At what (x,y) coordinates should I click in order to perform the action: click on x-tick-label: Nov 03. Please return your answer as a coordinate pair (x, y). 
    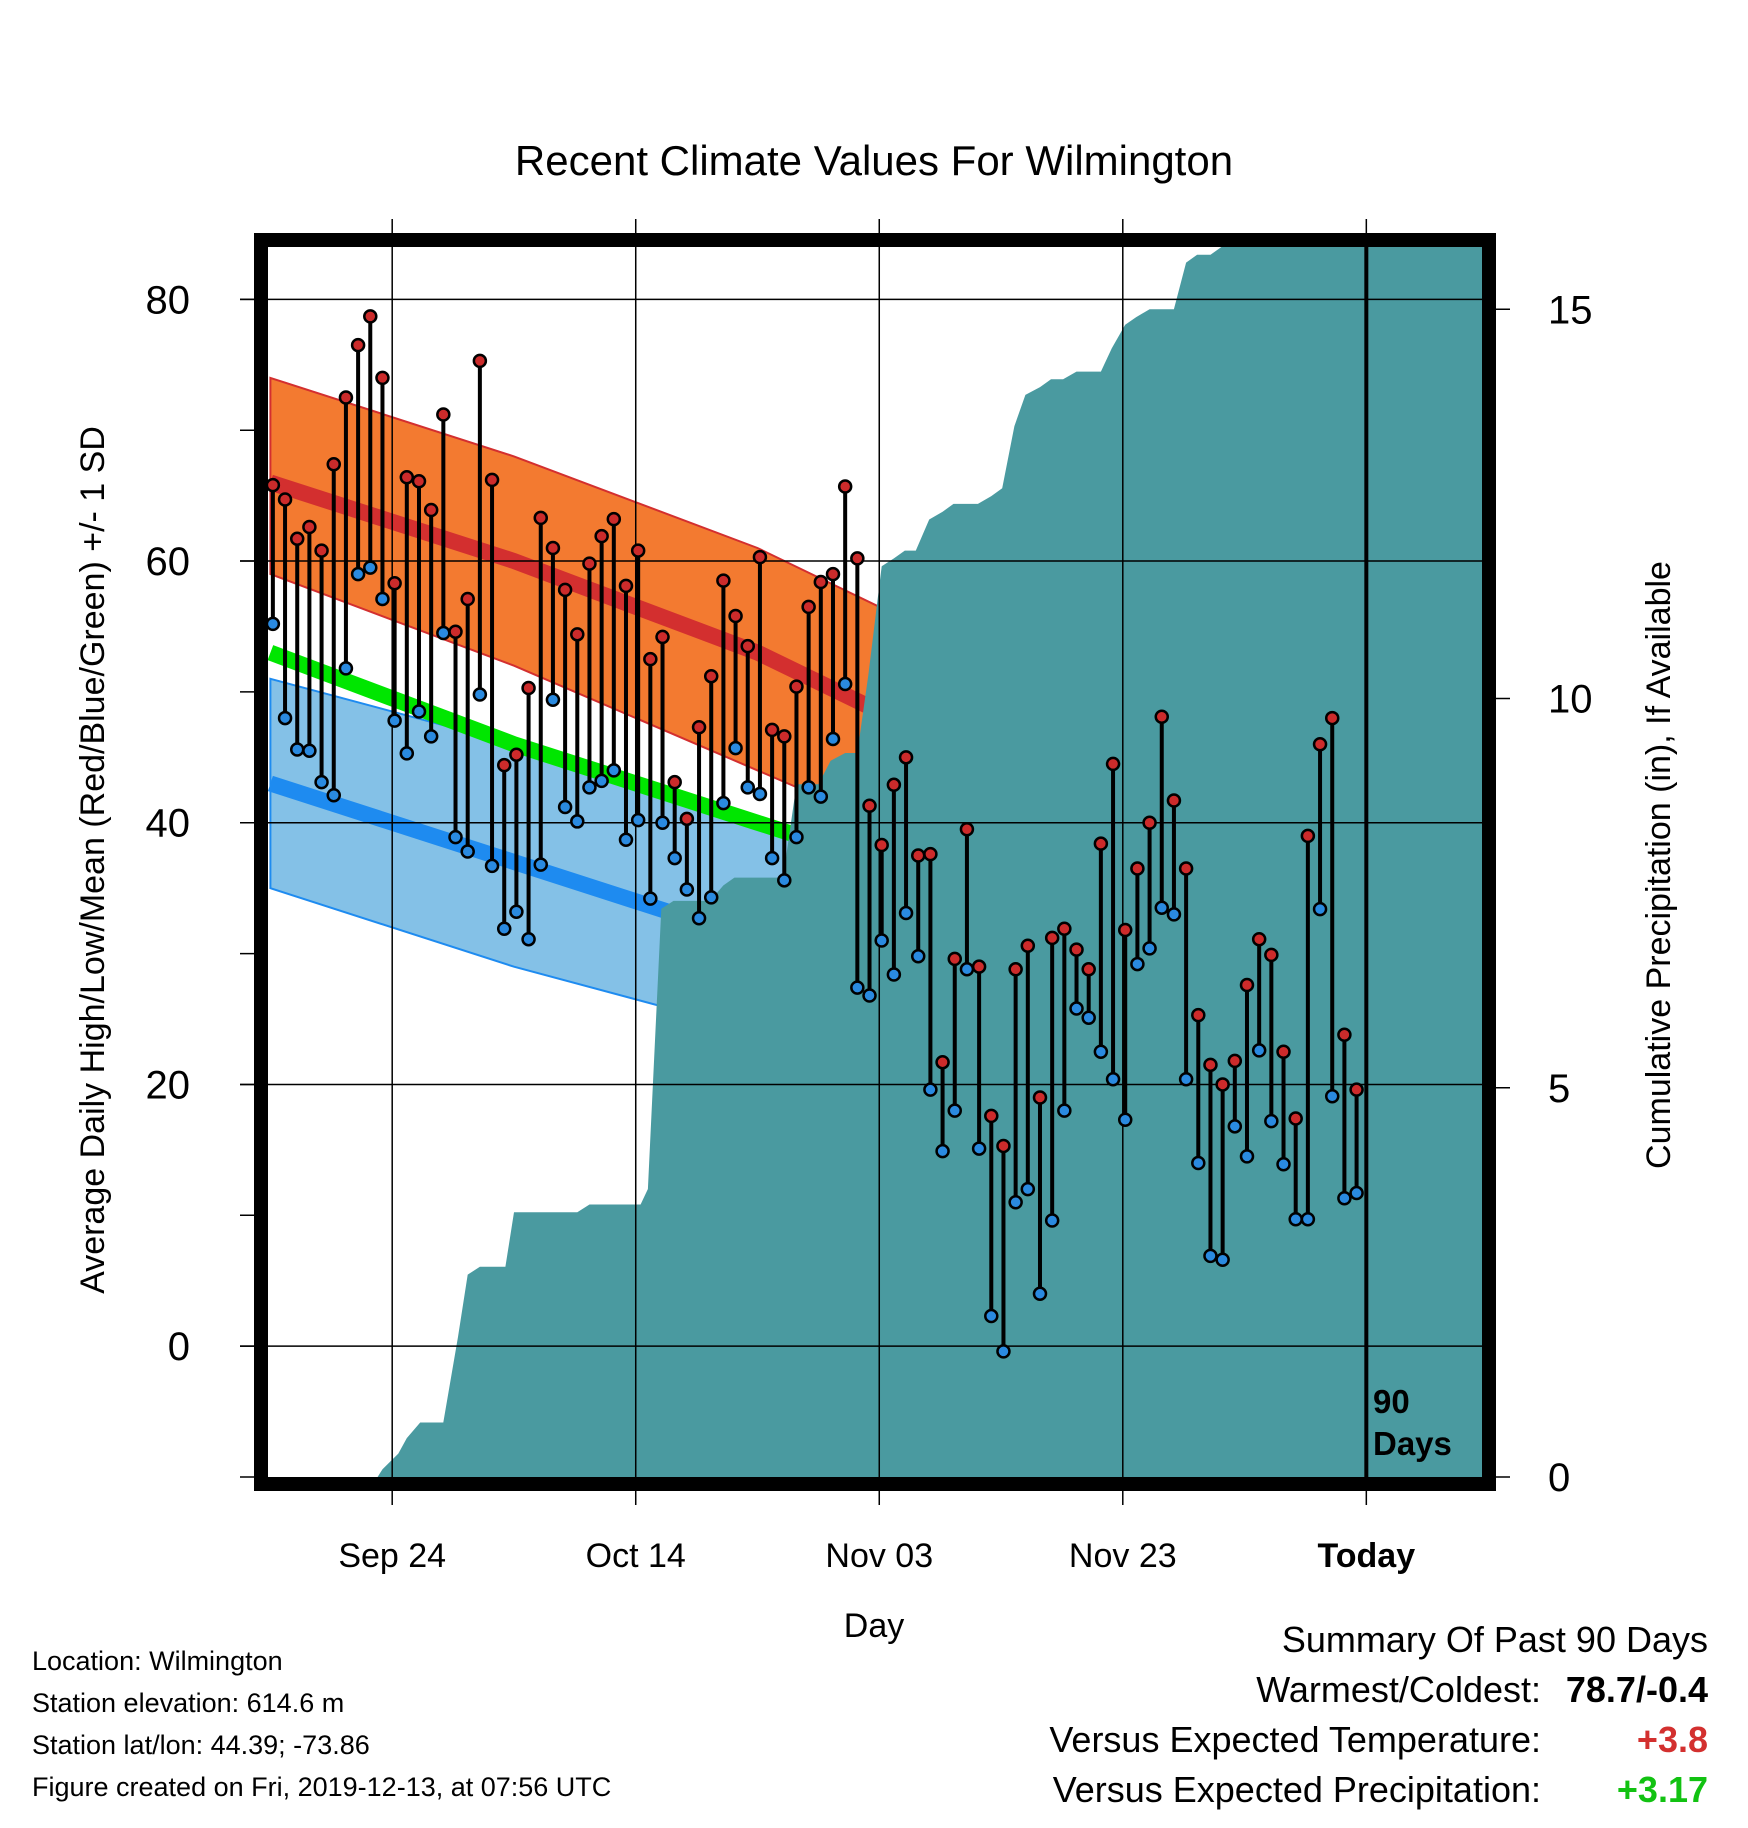
    Looking at the image, I should click on (879, 1556).